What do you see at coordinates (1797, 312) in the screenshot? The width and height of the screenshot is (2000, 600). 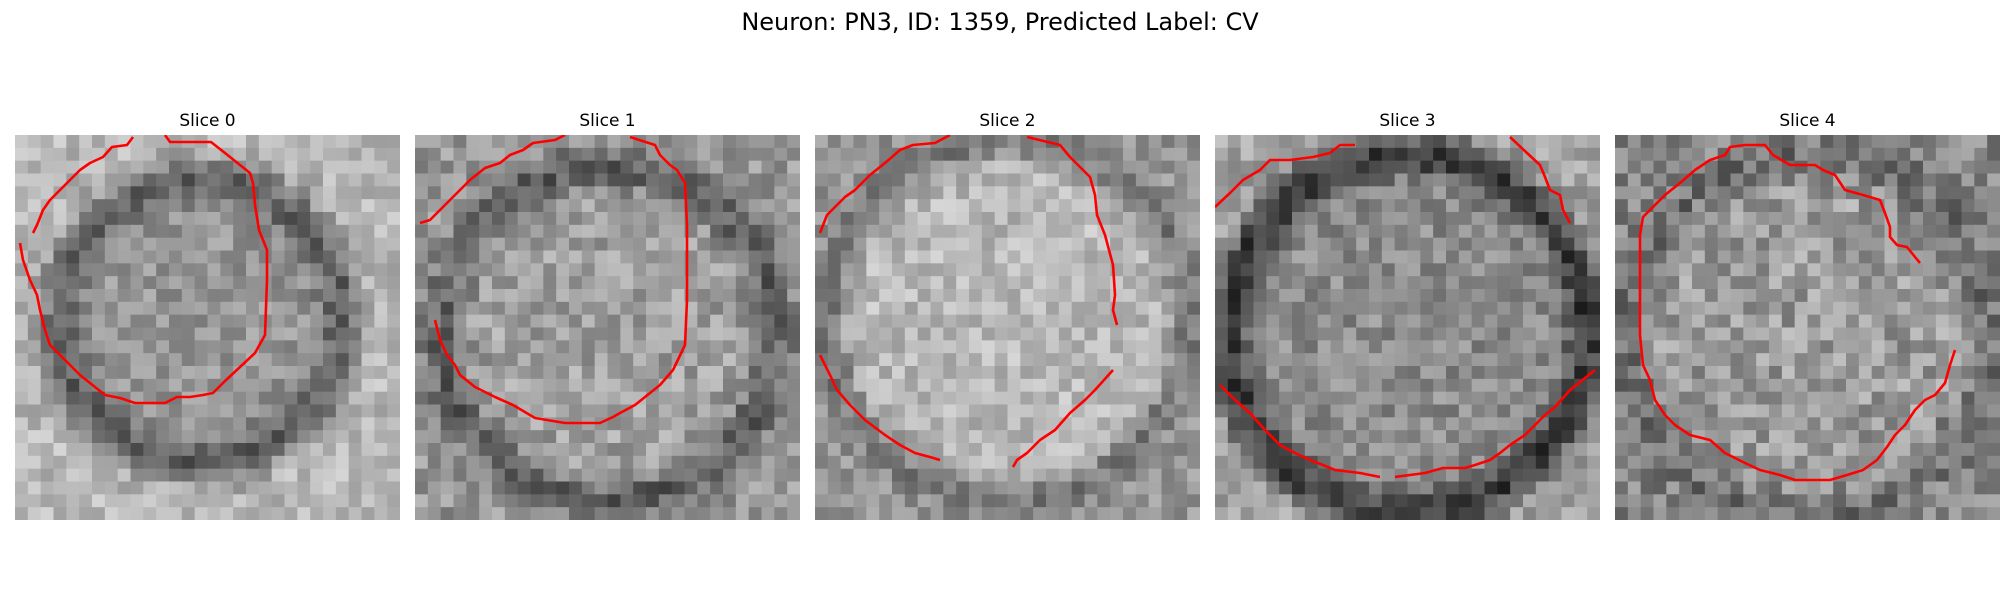 I see `segmentation-contour-main` at bounding box center [1797, 312].